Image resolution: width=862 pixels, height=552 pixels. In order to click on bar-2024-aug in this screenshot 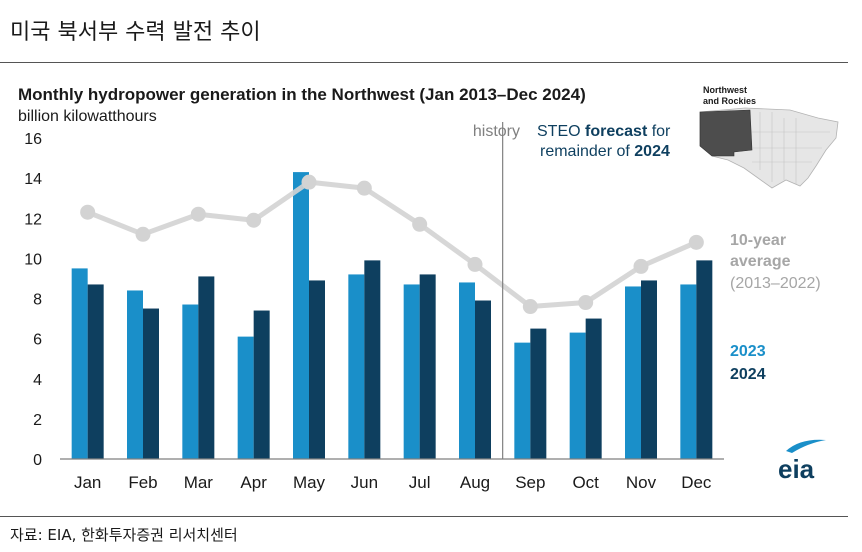, I will do `click(483, 379)`.